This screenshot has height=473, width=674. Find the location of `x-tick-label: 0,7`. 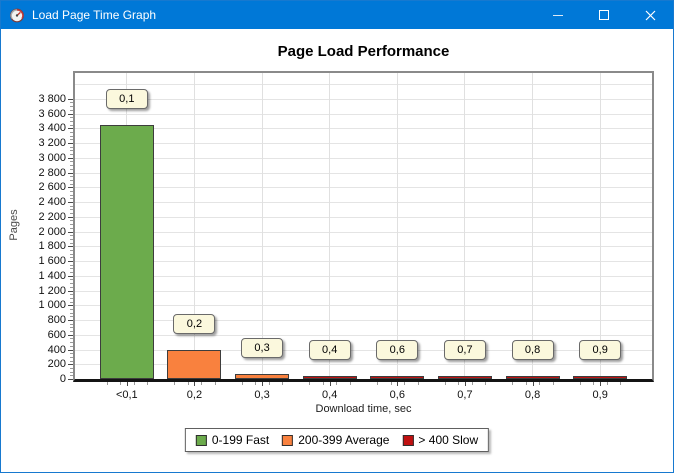

x-tick-label: 0,7 is located at coordinates (465, 395).